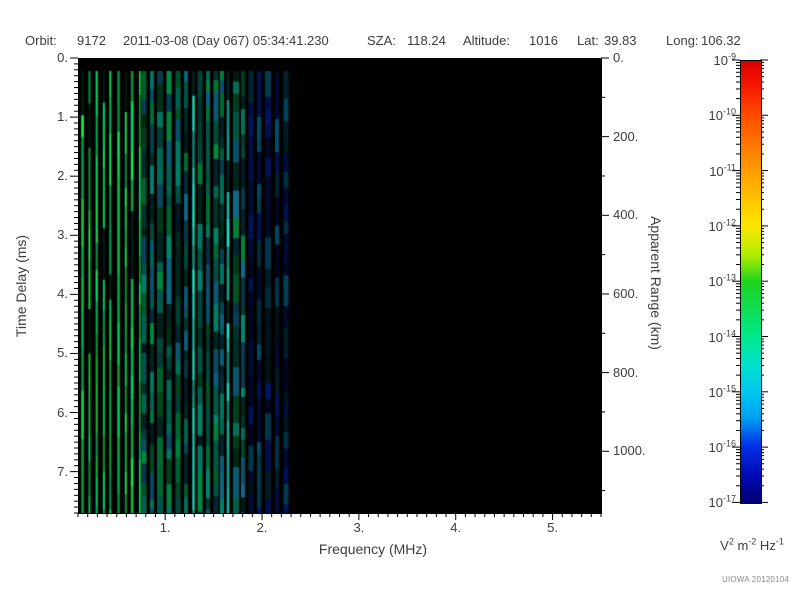 The height and width of the screenshot is (600, 800). I want to click on y2-tick-label: 800., so click(626, 372).